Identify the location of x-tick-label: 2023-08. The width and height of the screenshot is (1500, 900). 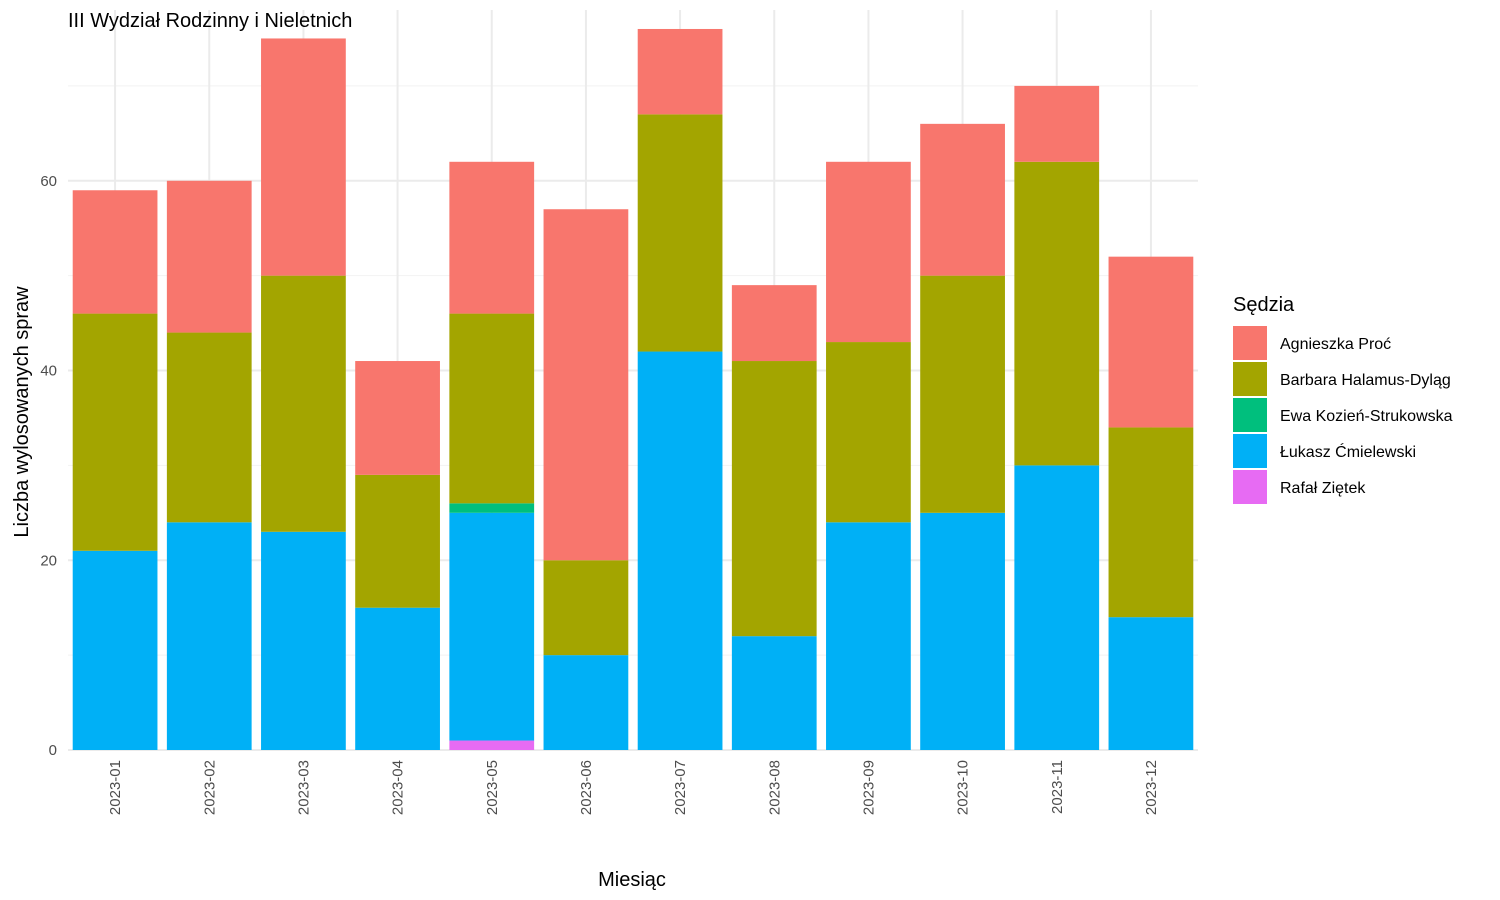
(774, 787).